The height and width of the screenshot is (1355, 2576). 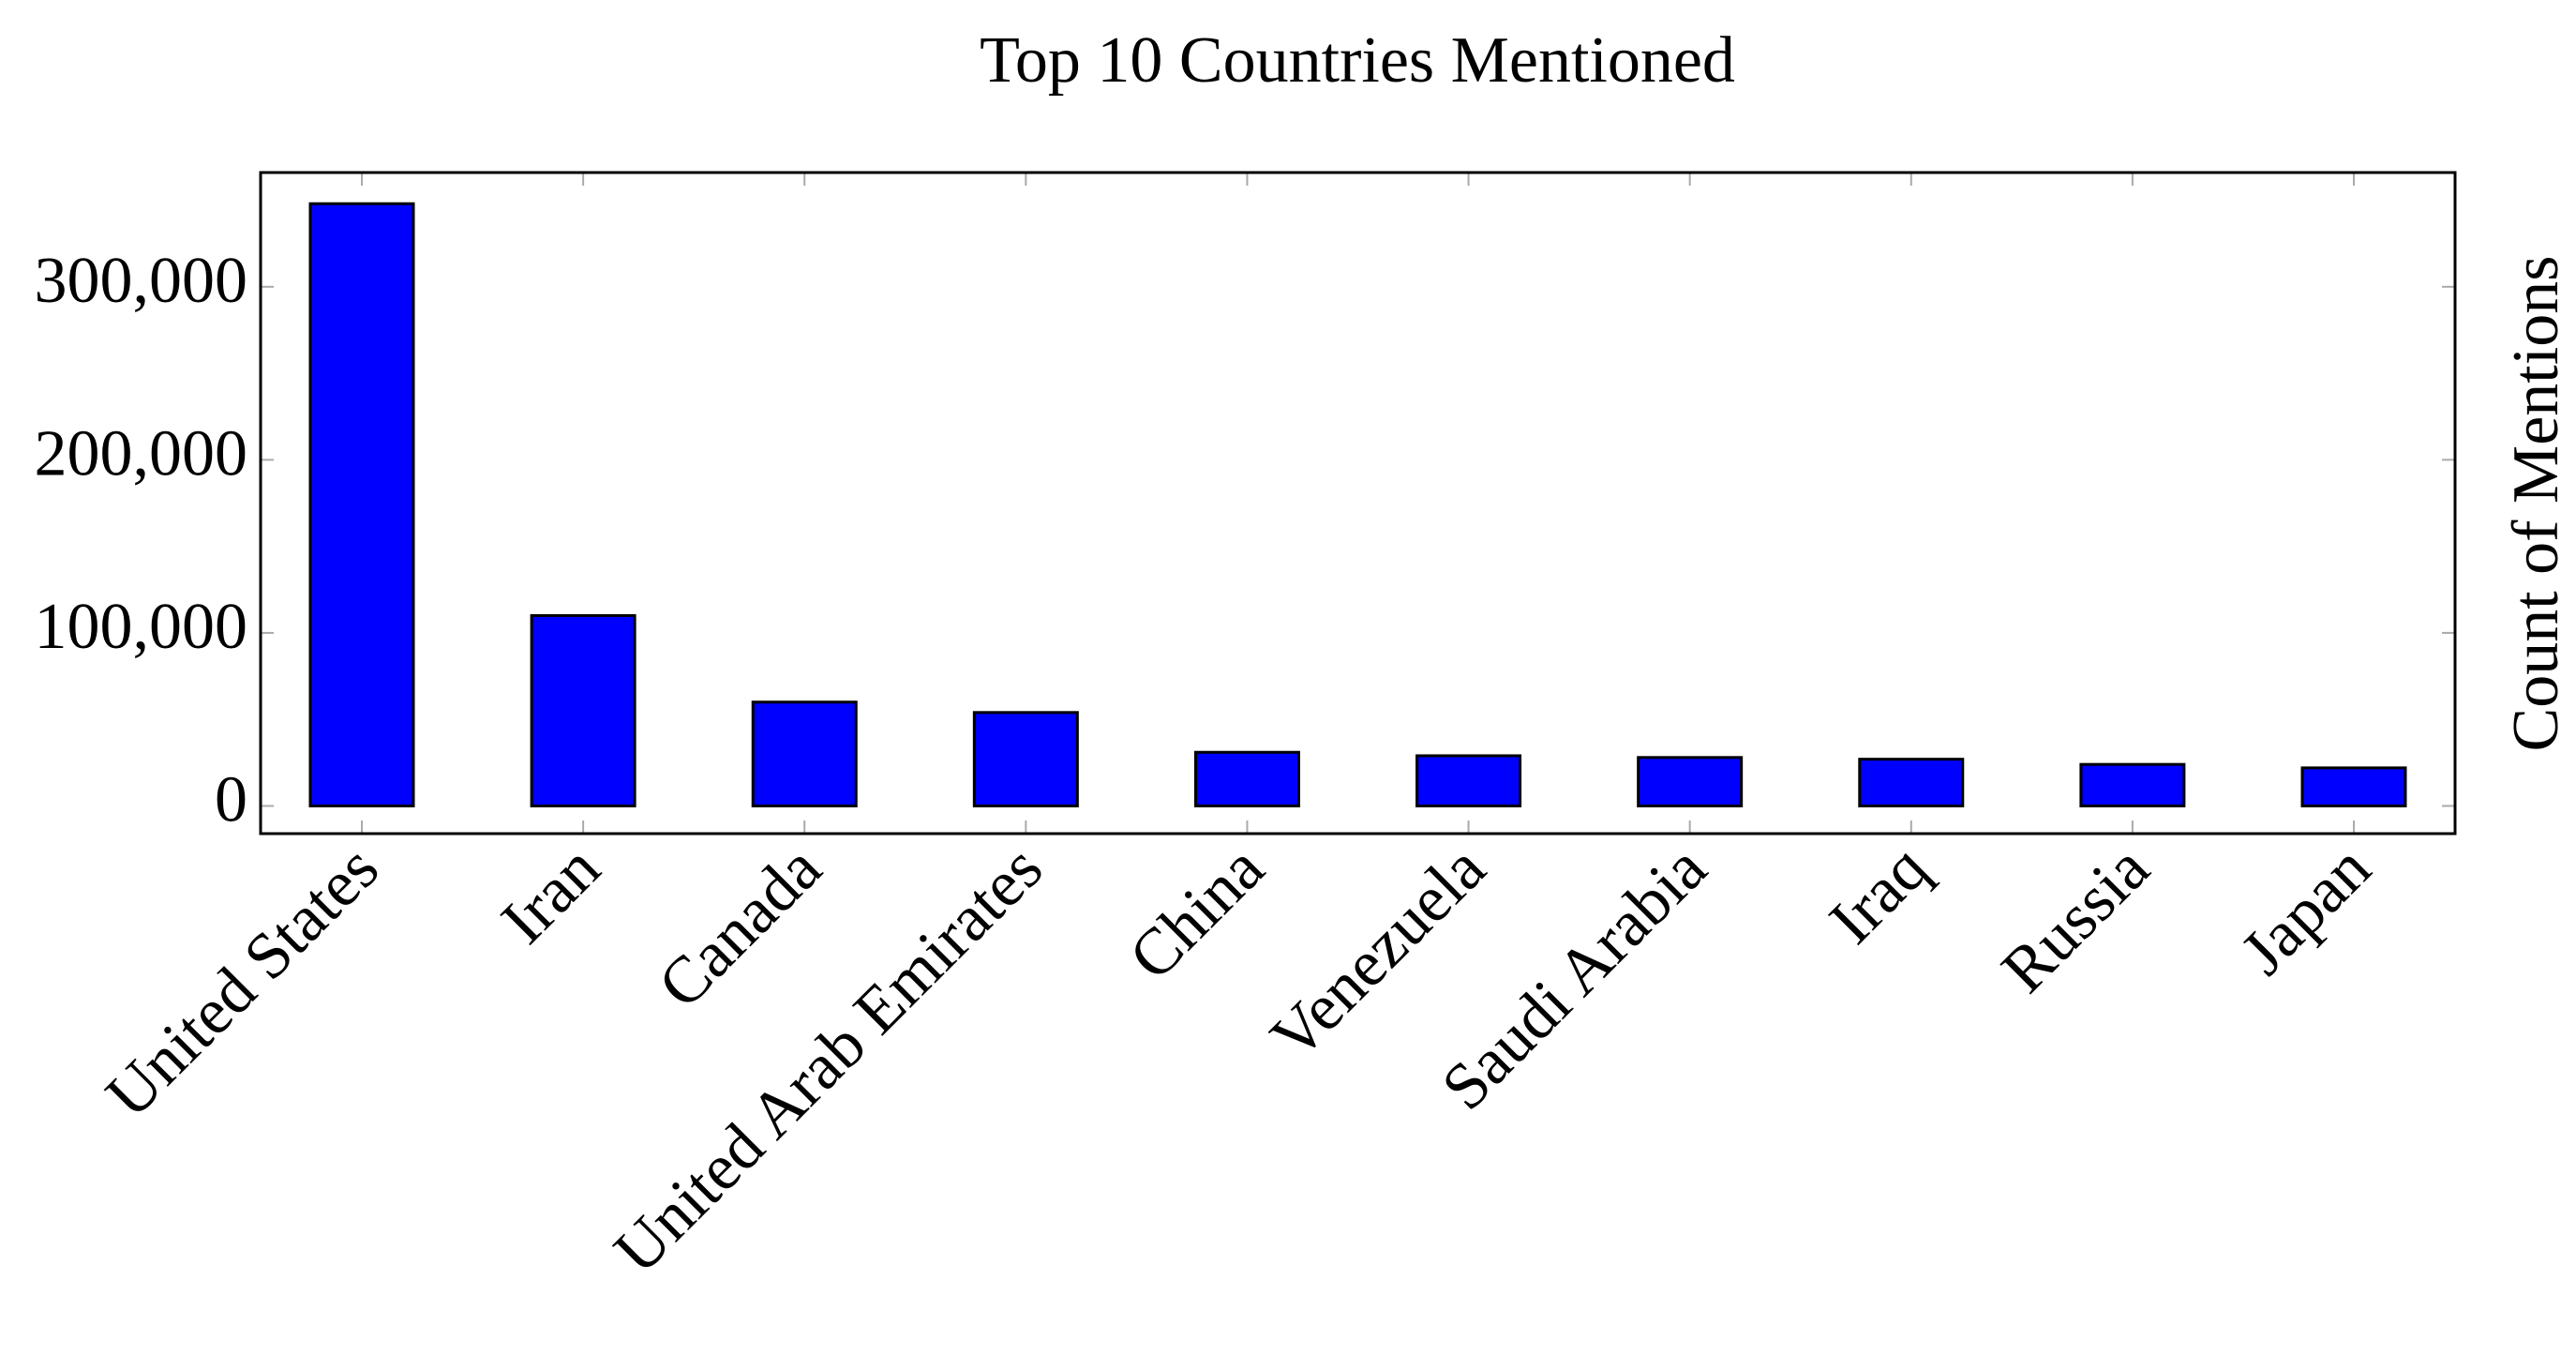 I want to click on x-tick-label: Russia, so click(x=2075, y=919).